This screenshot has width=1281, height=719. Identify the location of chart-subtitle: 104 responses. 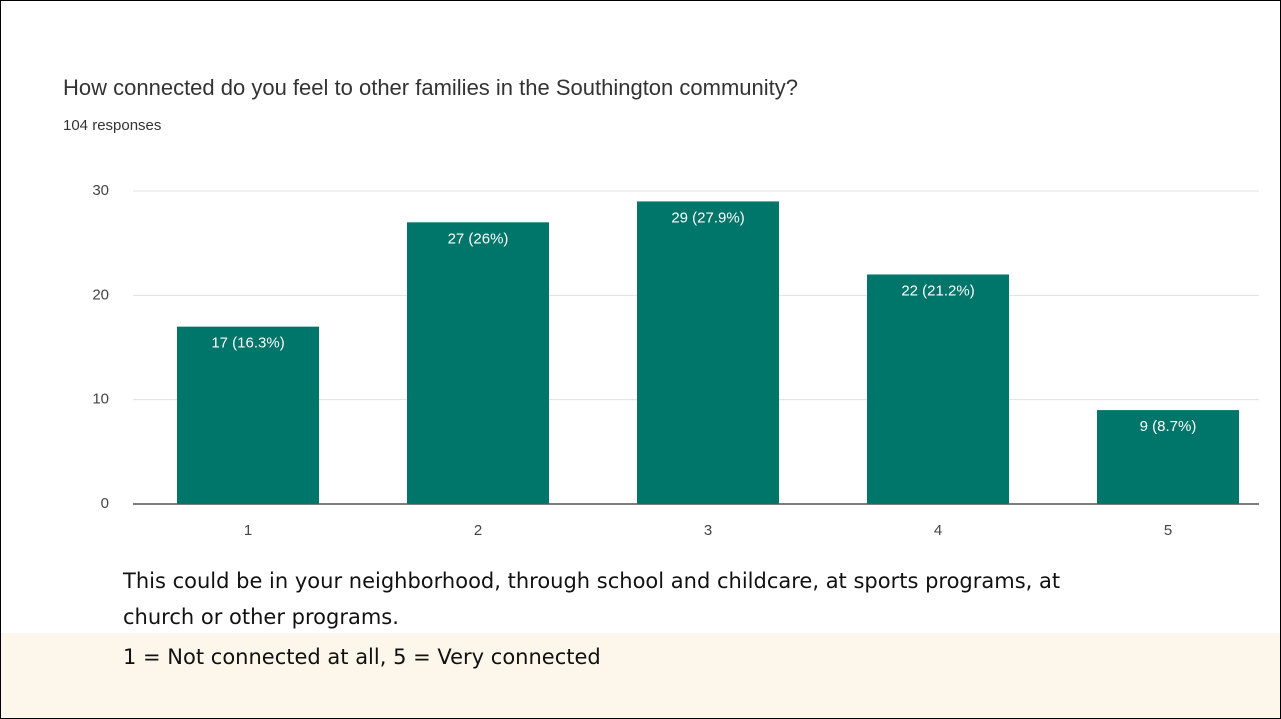
(112, 125).